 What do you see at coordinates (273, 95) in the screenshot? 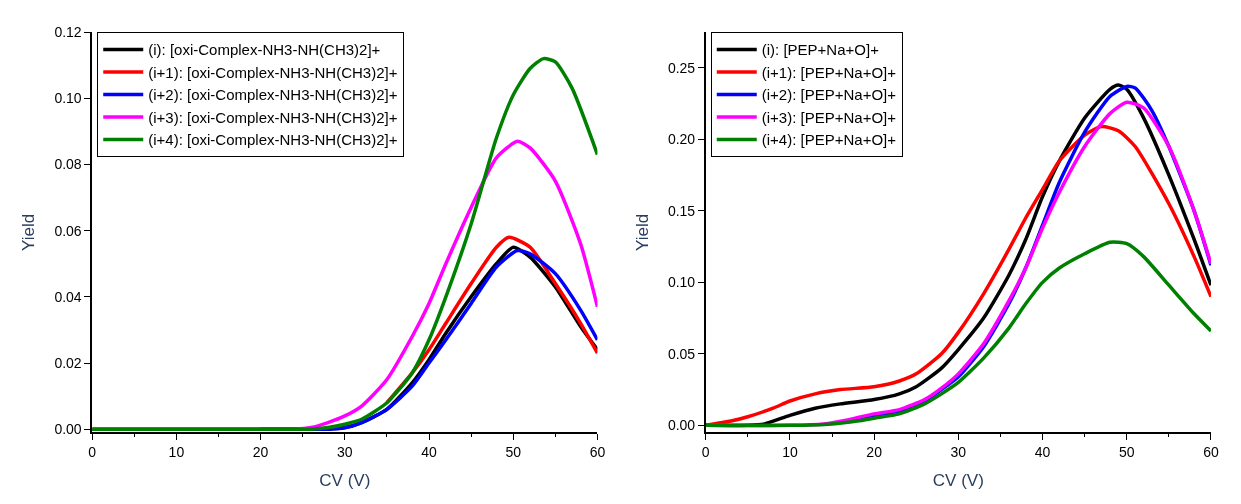
I see `legend-label: (i+2): [oxi-Complex-NH3-NH(CH3)2]+` at bounding box center [273, 95].